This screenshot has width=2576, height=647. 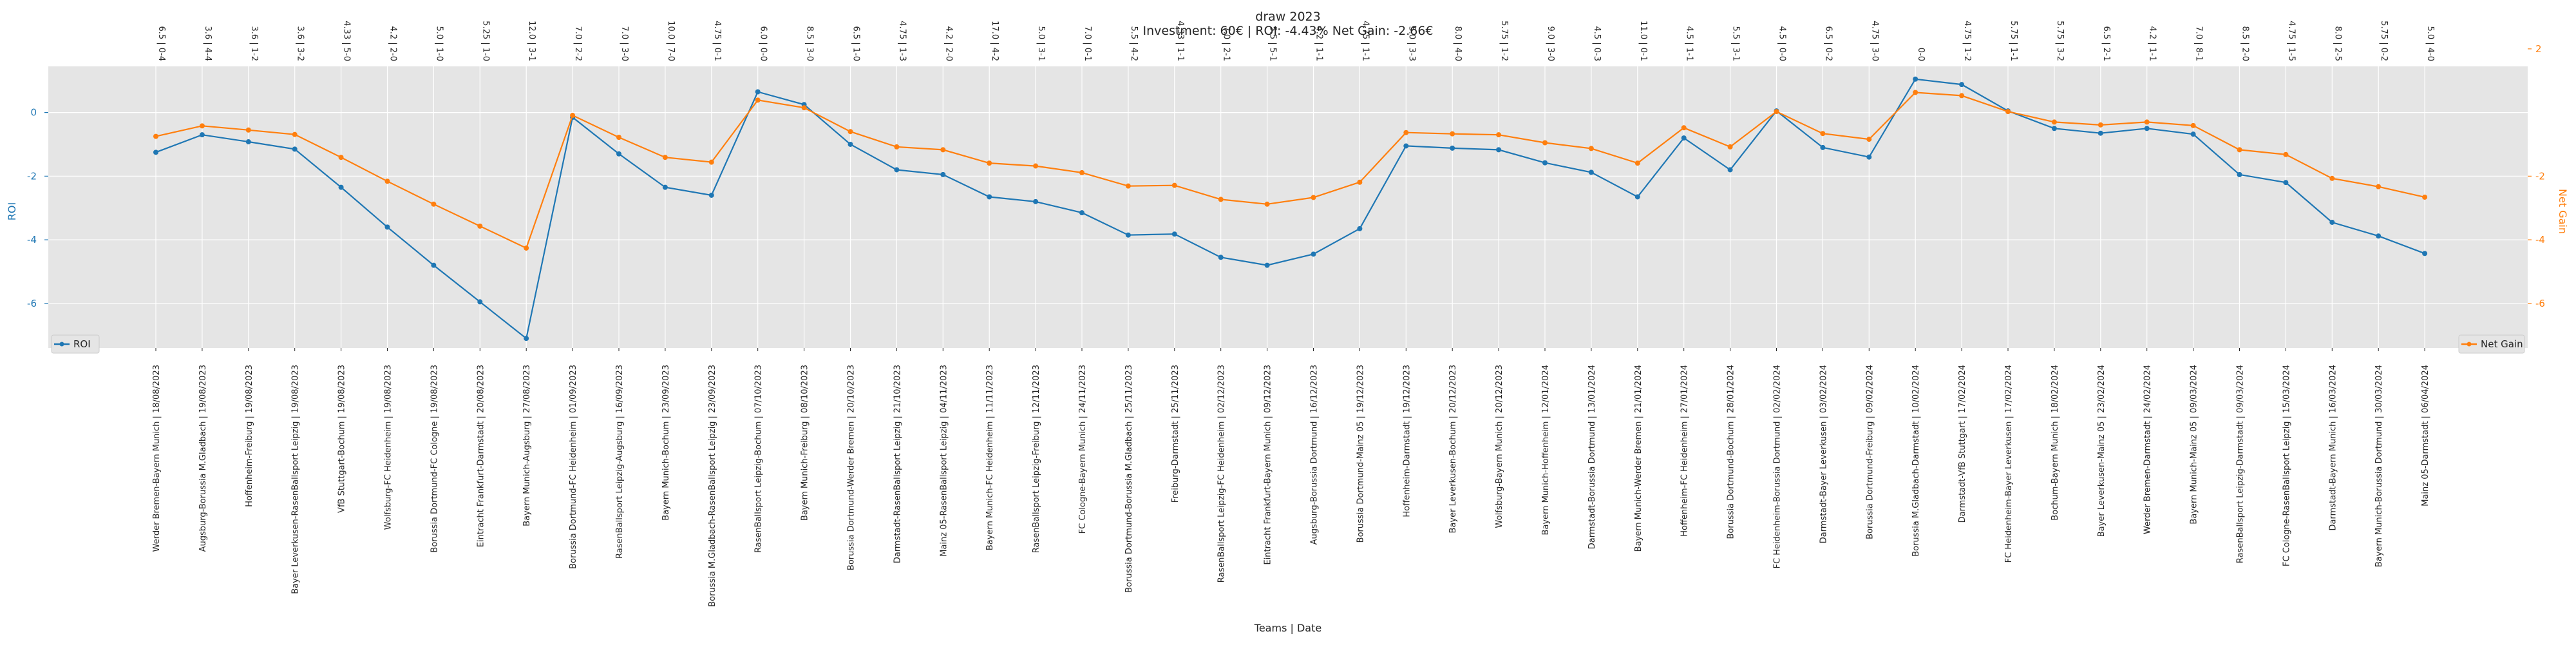 I want to click on top-label: 5.25 | 1-0, so click(x=485, y=41).